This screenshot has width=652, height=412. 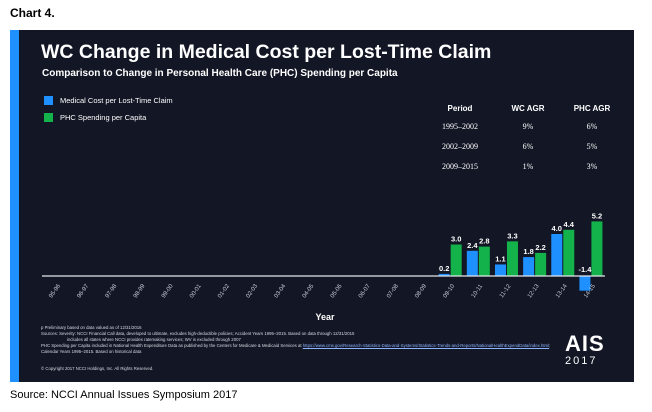 What do you see at coordinates (506, 291) in the screenshot?
I see `x-tick-label: 11-12` at bounding box center [506, 291].